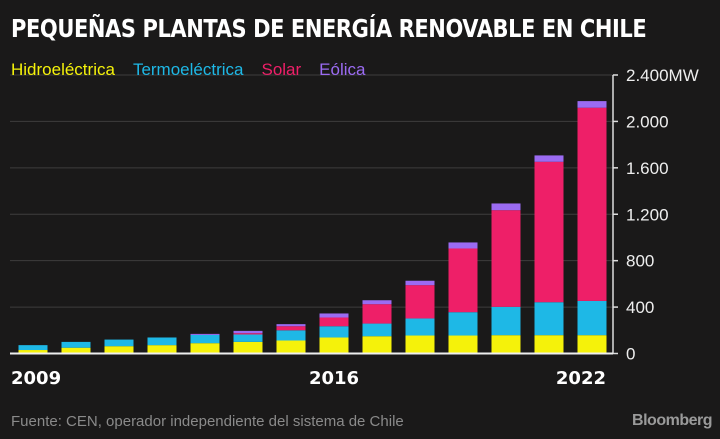 The height and width of the screenshot is (439, 720). I want to click on y-tick-label: 0, so click(630, 354).